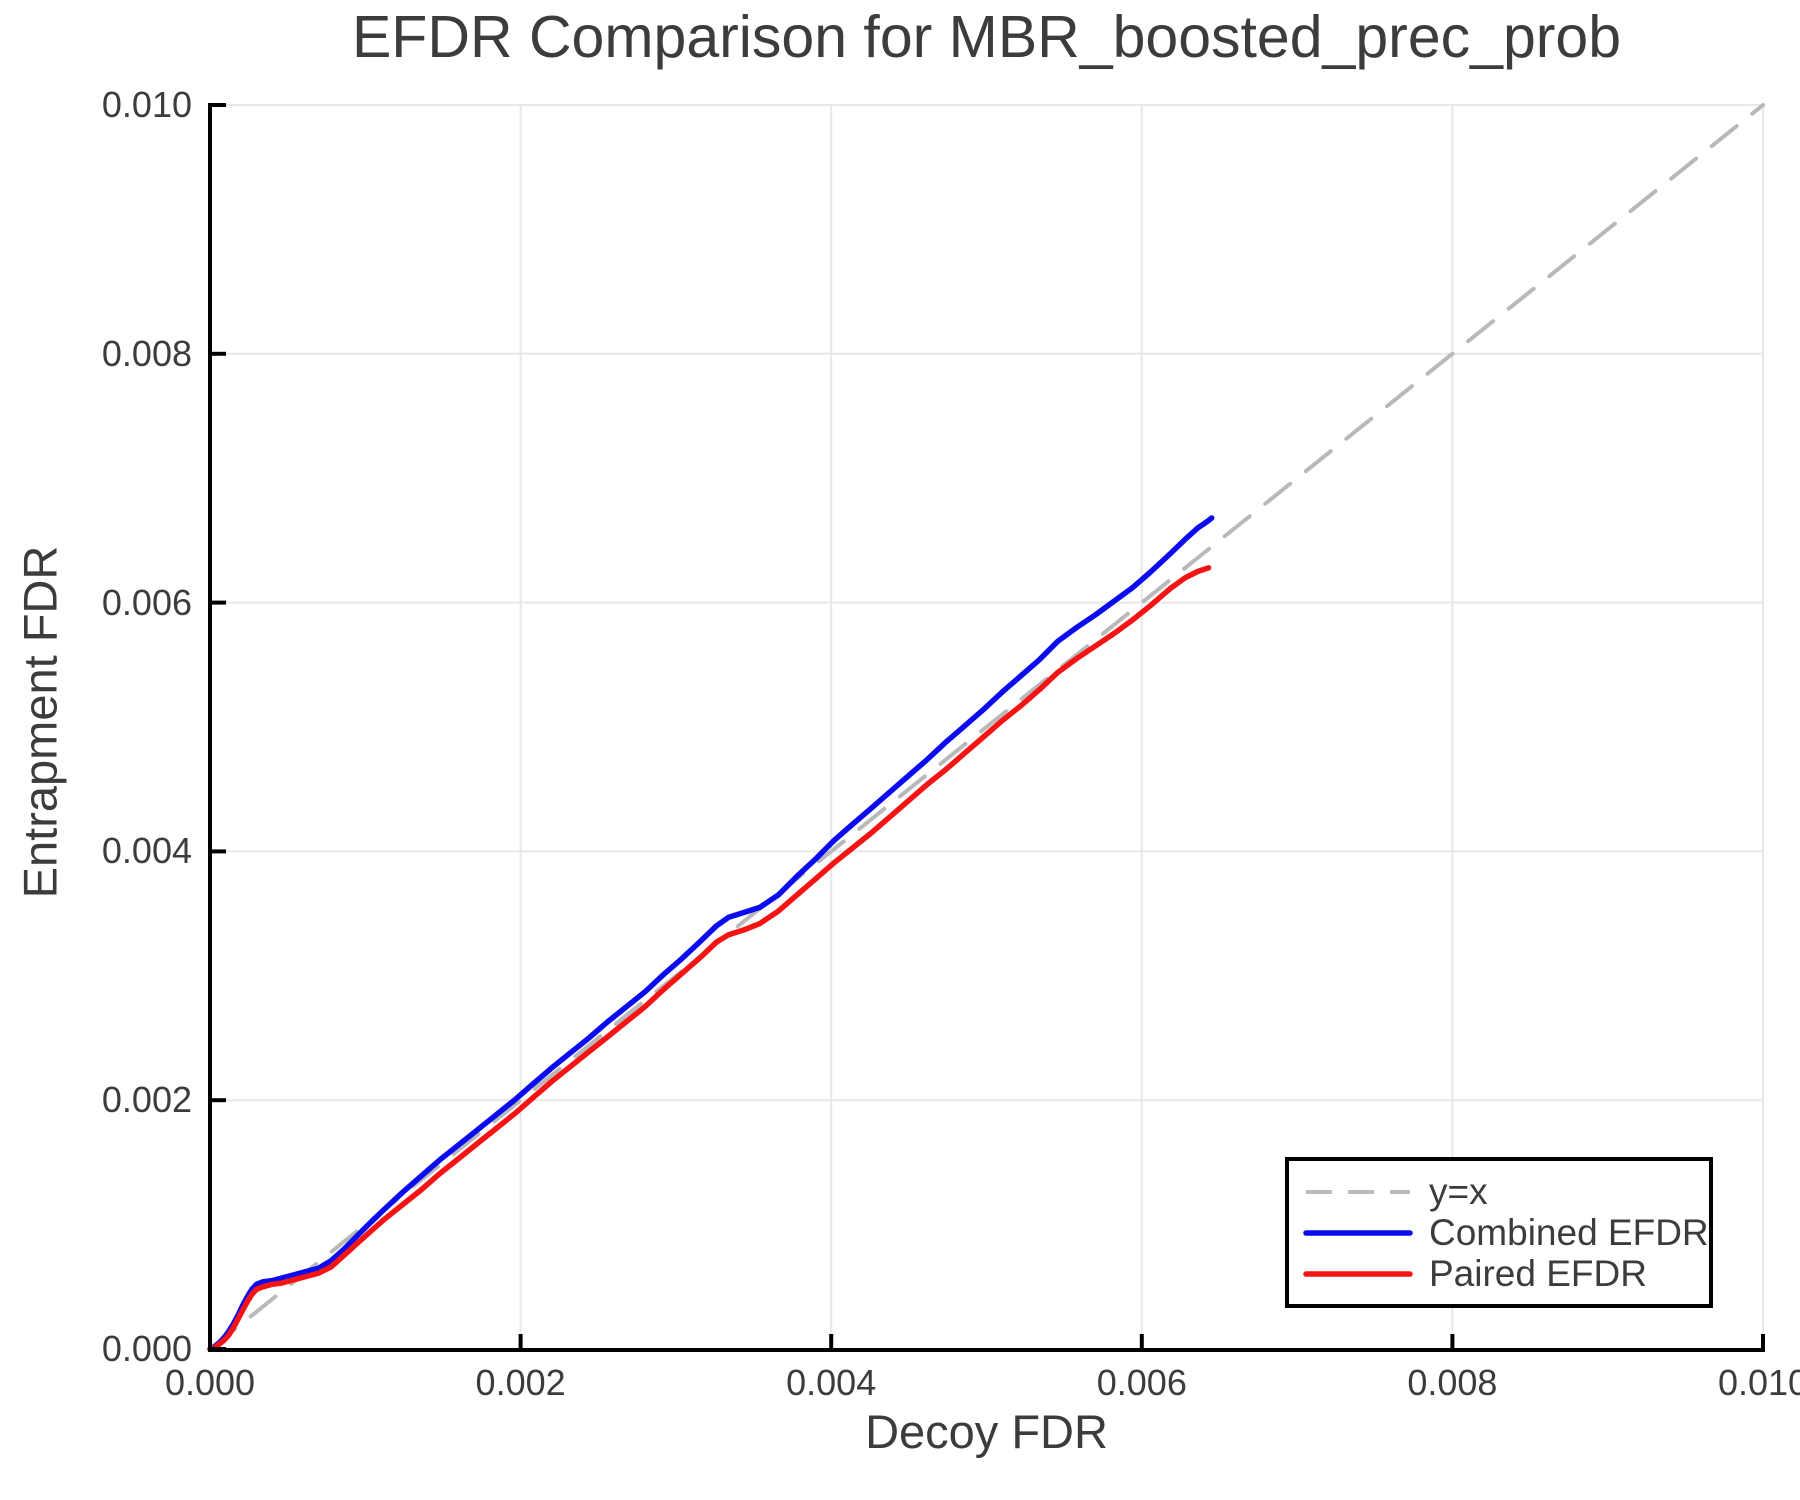 Image resolution: width=1800 pixels, height=1500 pixels. Describe the element at coordinates (1358, 1232) in the screenshot. I see `legend-blue-line-icon` at that location.